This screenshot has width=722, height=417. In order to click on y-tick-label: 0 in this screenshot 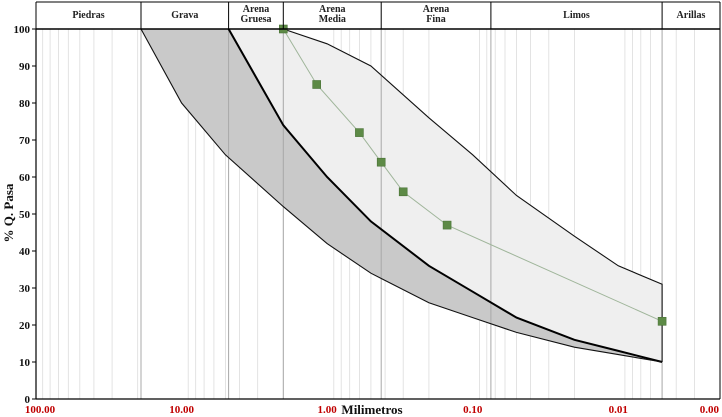, I will do `click(28, 400)`.